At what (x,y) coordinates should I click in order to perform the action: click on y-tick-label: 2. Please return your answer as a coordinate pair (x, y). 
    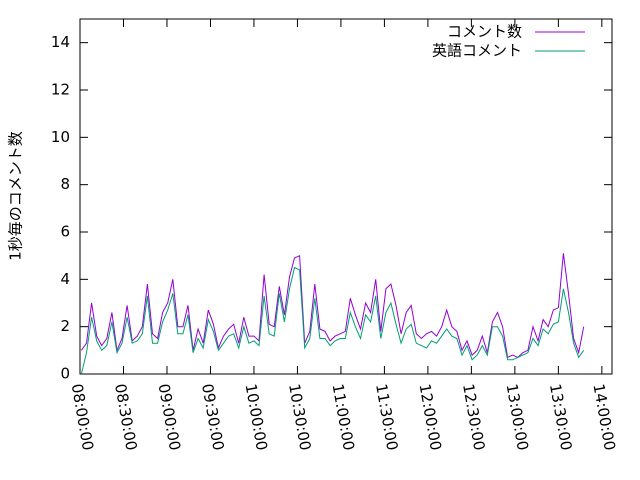
    Looking at the image, I should click on (65, 326).